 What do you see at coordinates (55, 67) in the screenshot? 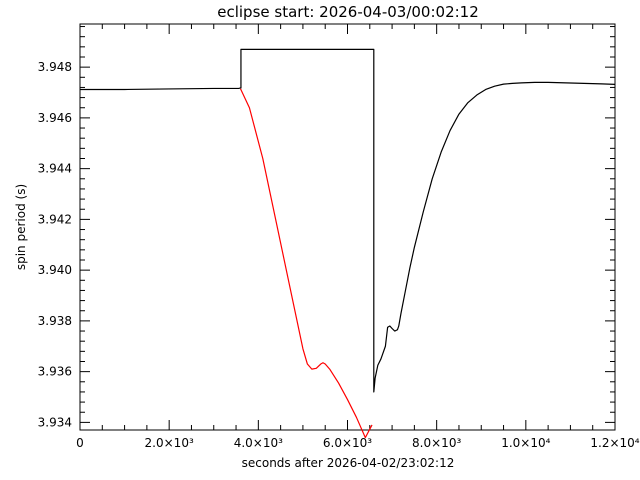
I see `y-tick-label: 3.948` at bounding box center [55, 67].